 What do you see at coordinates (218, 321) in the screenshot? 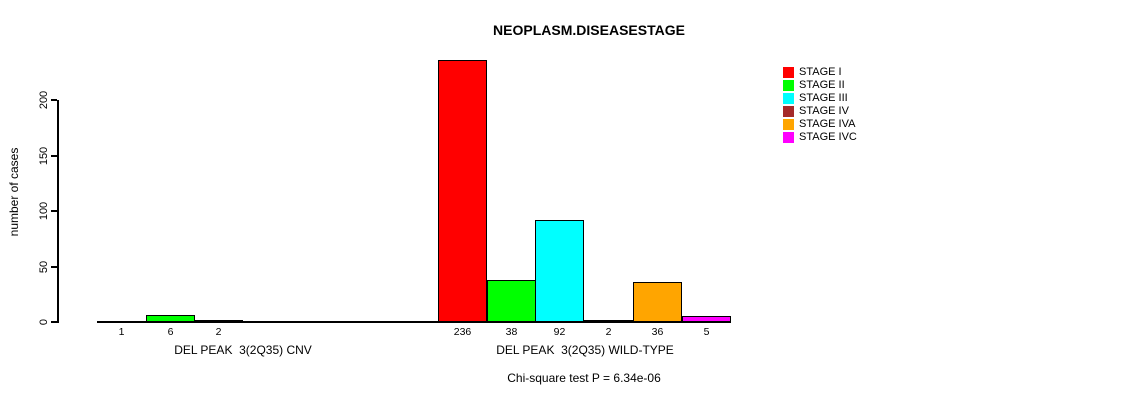
I see `bar-group1-stage-iii` at bounding box center [218, 321].